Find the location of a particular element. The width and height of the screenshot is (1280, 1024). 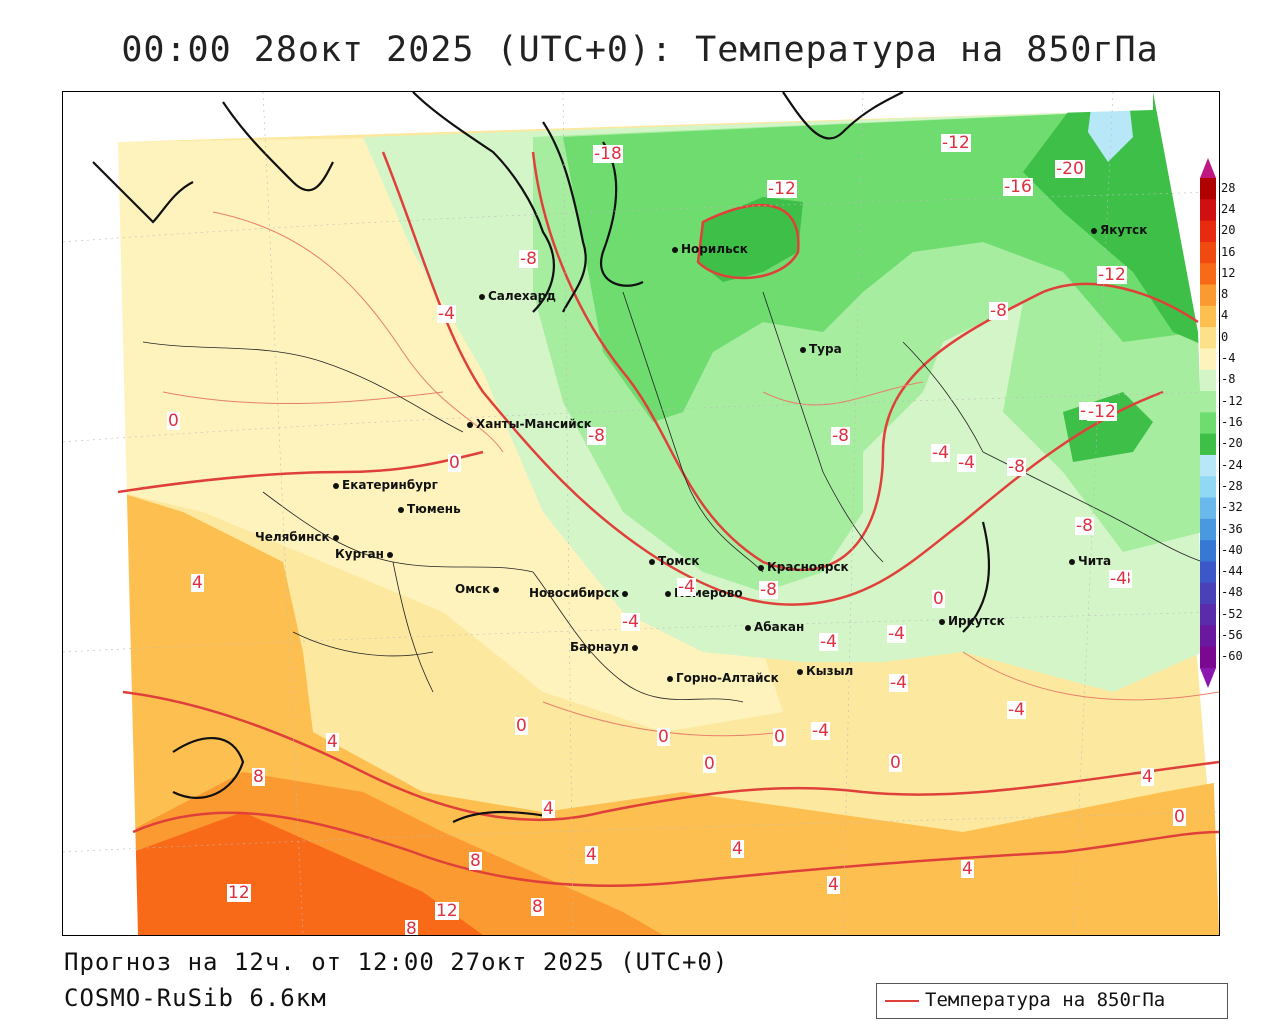

city-irkutsk: Иркутск is located at coordinates (972, 621).